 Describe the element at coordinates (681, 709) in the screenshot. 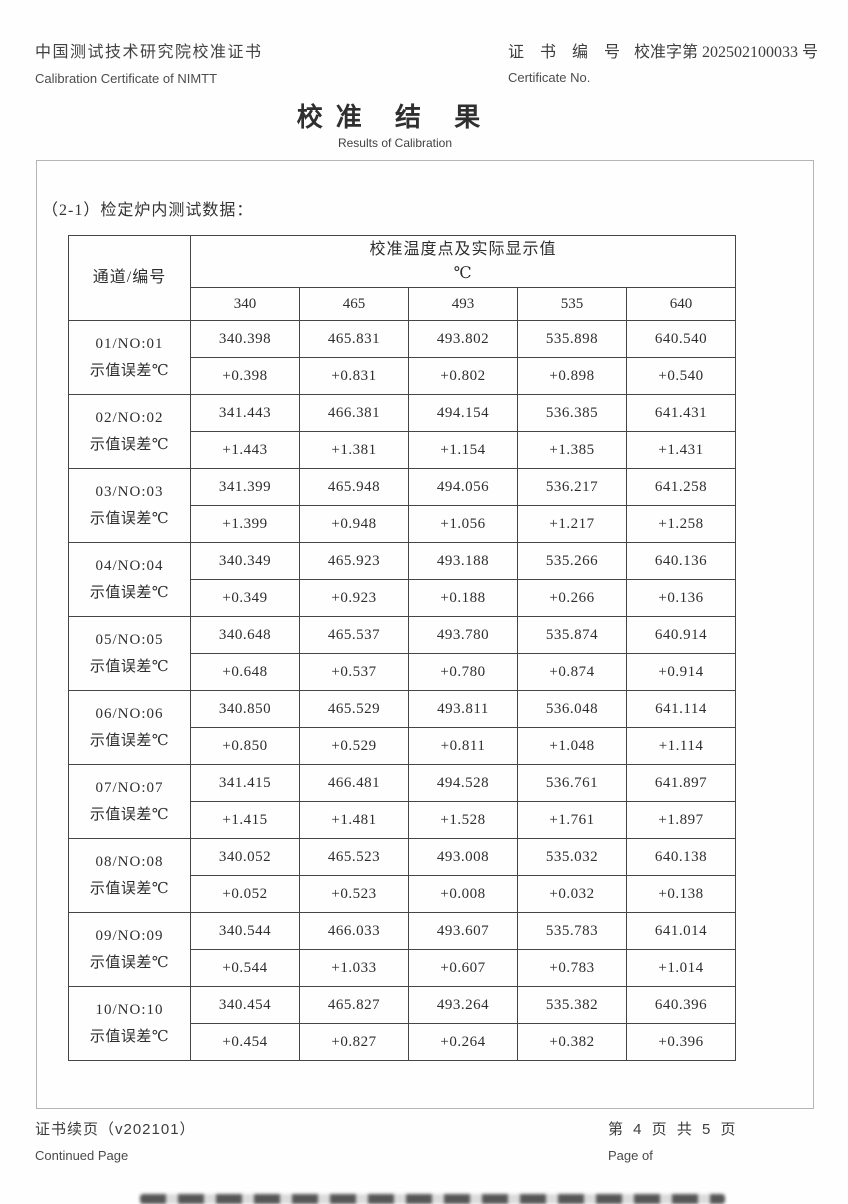

I see `temp-reading-cell: 641.114` at that location.